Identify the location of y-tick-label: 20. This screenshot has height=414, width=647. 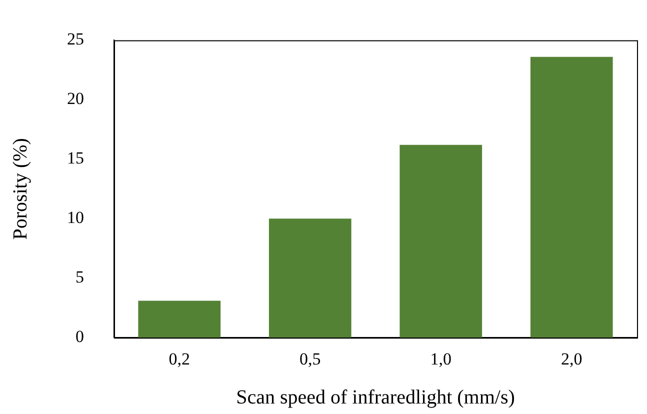
(75, 98).